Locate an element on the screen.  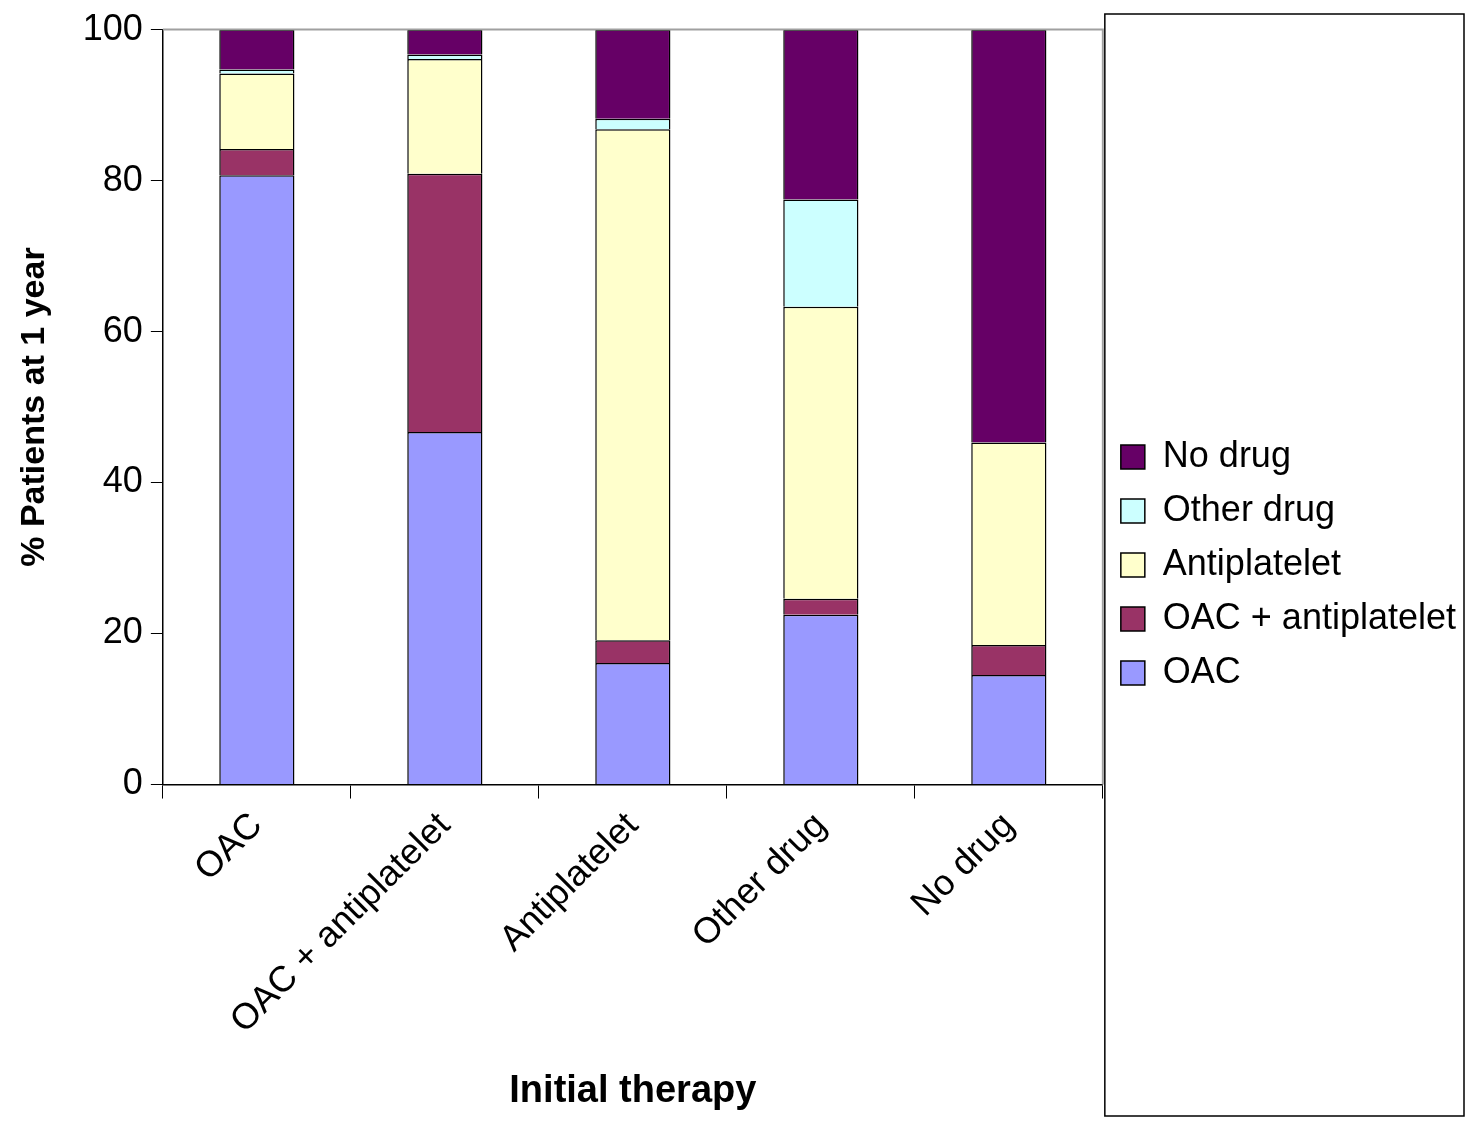
legend-label: No drug is located at coordinates (1226, 454).